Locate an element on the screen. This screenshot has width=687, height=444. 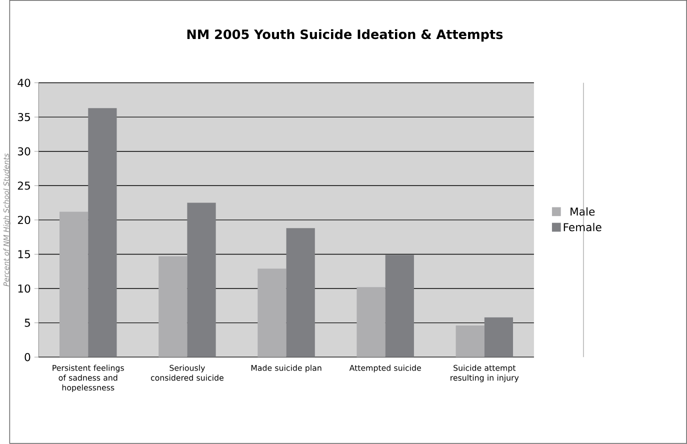
y-tick-label: 30 is located at coordinates (24, 151).